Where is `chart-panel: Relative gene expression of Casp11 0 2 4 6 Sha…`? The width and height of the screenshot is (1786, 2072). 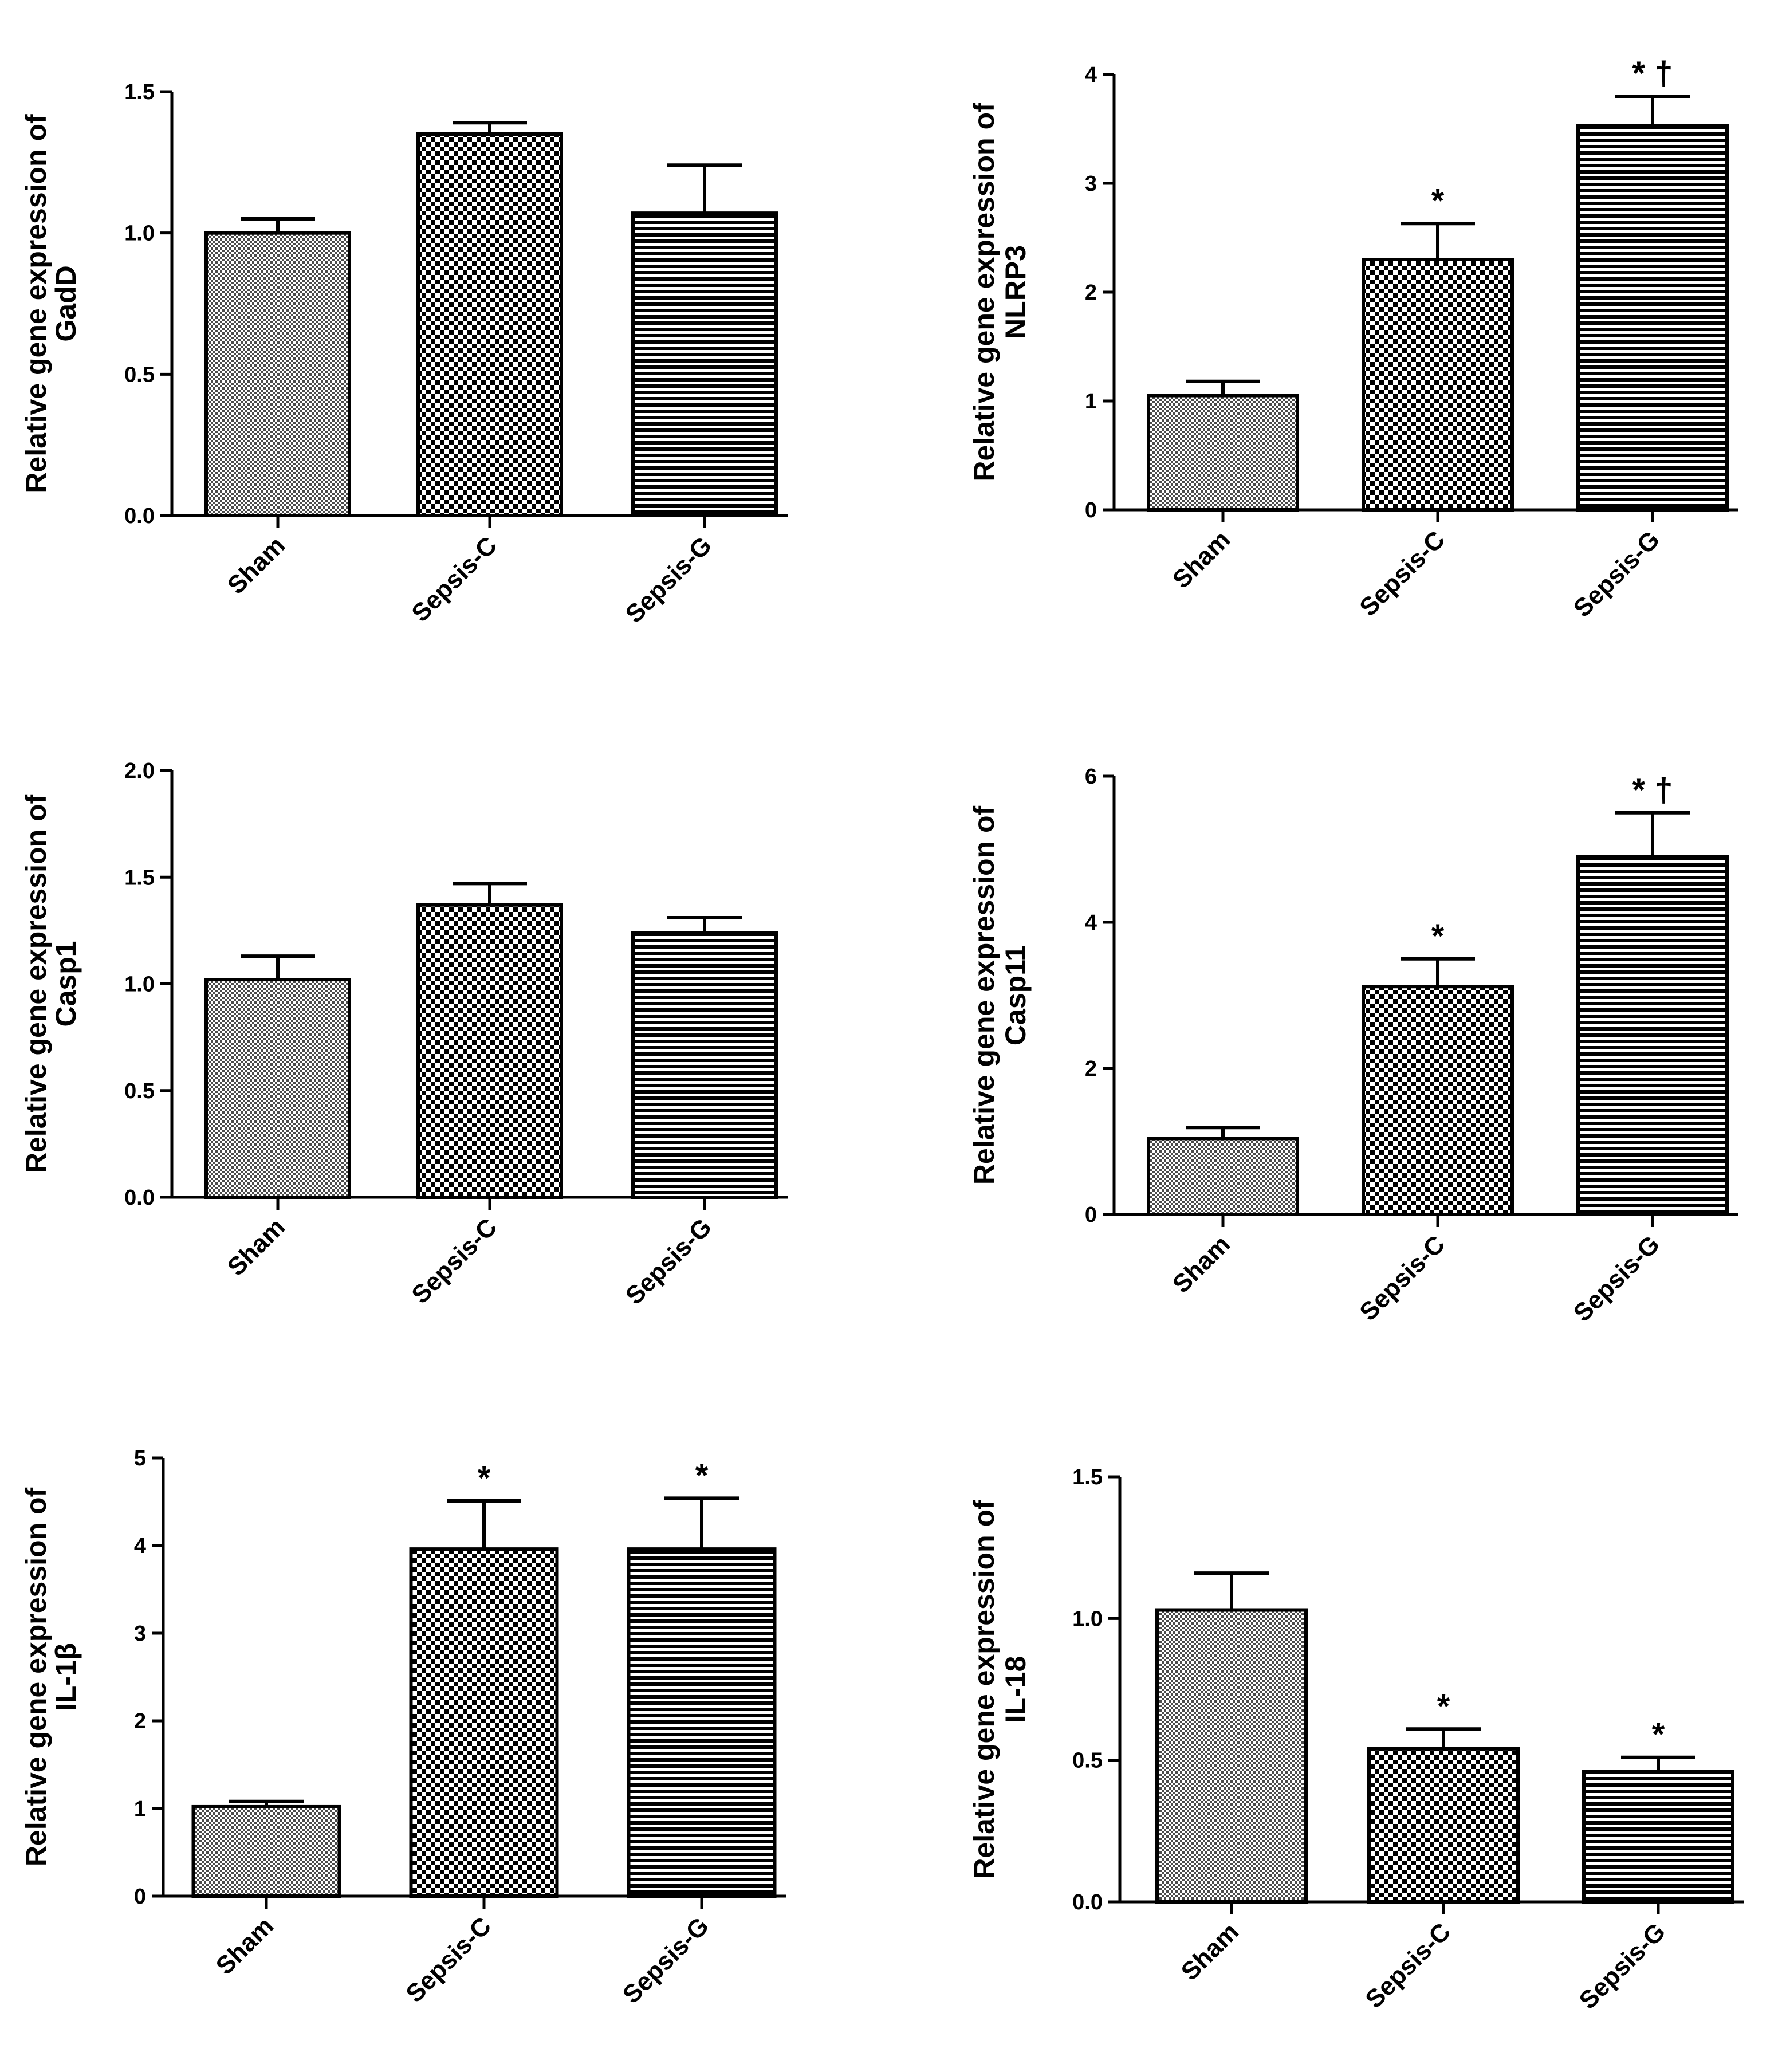 chart-panel: Relative gene expression of Casp11 0 2 4 6 Sha… is located at coordinates (1353, 1046).